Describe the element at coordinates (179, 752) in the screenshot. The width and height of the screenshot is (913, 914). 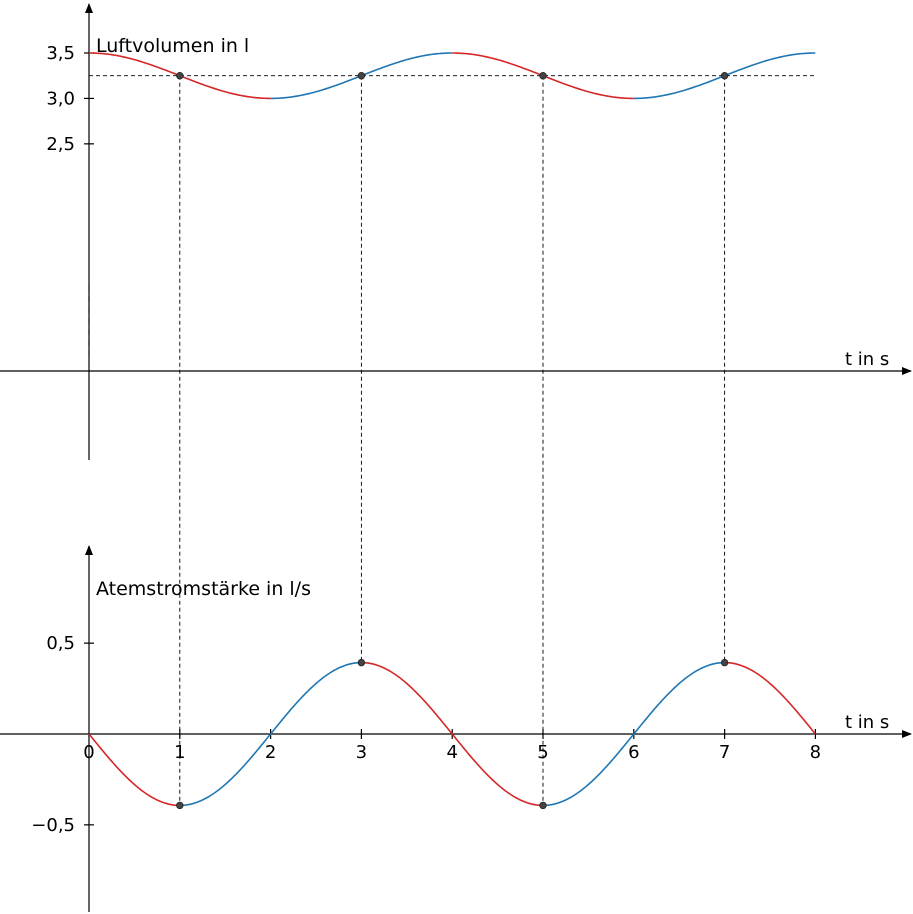
I see `flow-x-tick-label-1: 1` at that location.